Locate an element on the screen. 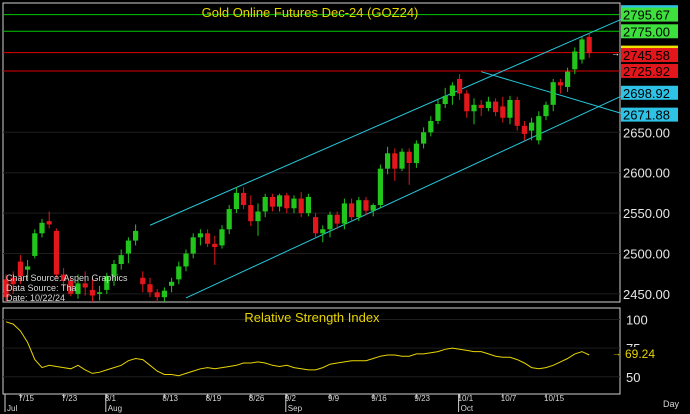  source-line-2: Data Source: Tha is located at coordinates (41, 288).